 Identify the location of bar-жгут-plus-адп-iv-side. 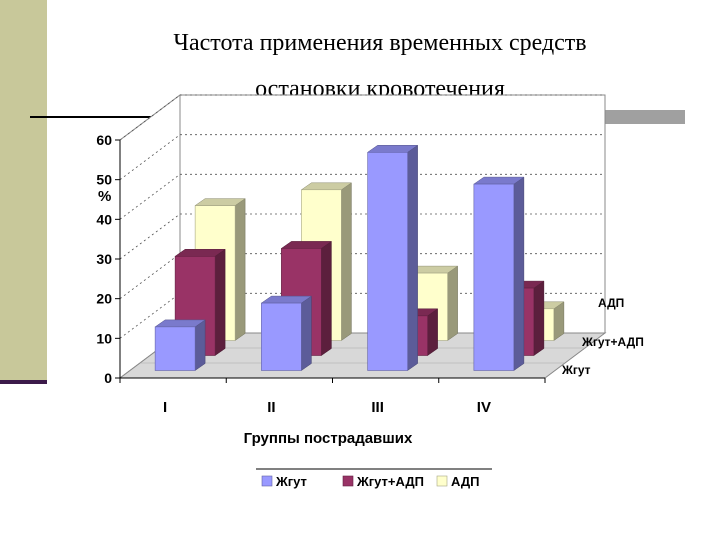
(539, 318).